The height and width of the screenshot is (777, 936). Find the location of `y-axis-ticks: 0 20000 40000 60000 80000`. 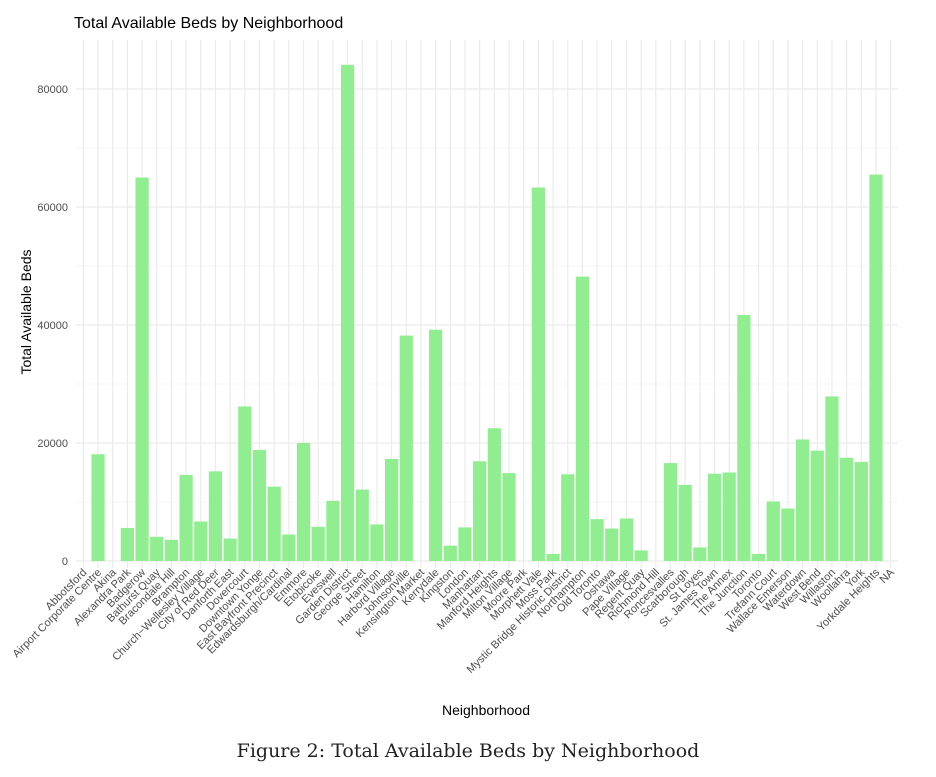

y-axis-ticks: 0 20000 40000 60000 80000 is located at coordinates (52, 326).